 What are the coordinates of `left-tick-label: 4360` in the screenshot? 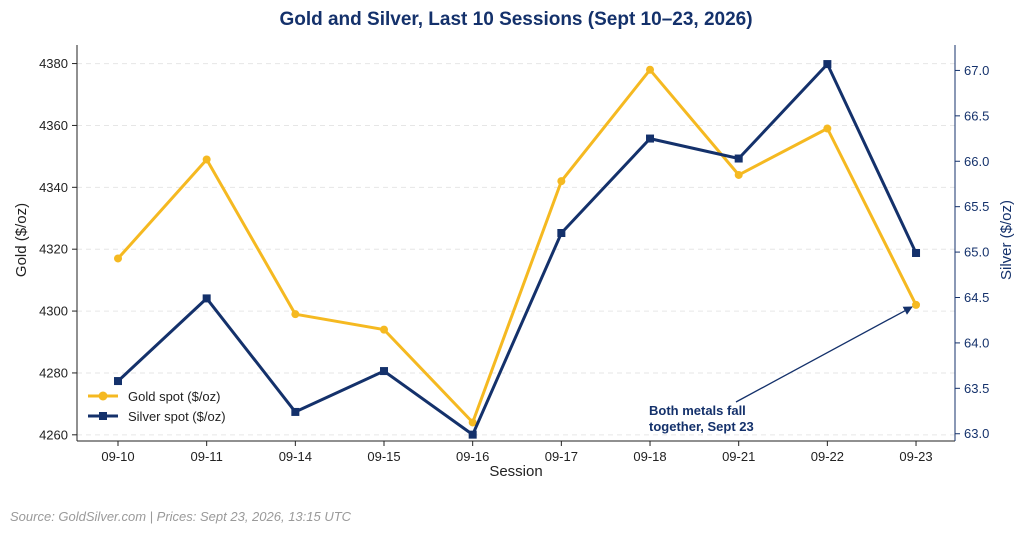 It's located at (53, 125).